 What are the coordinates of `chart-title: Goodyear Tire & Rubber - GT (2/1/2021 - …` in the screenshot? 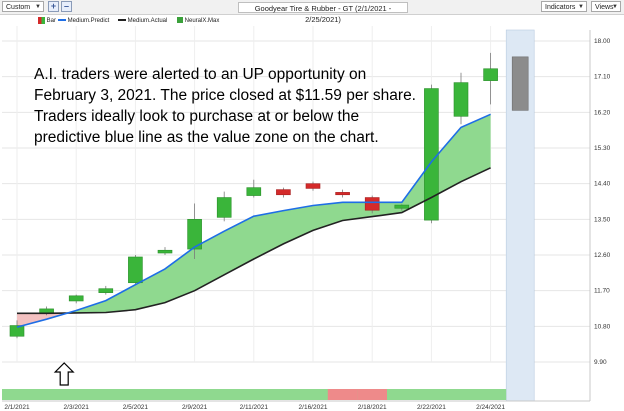 It's located at (323, 13).